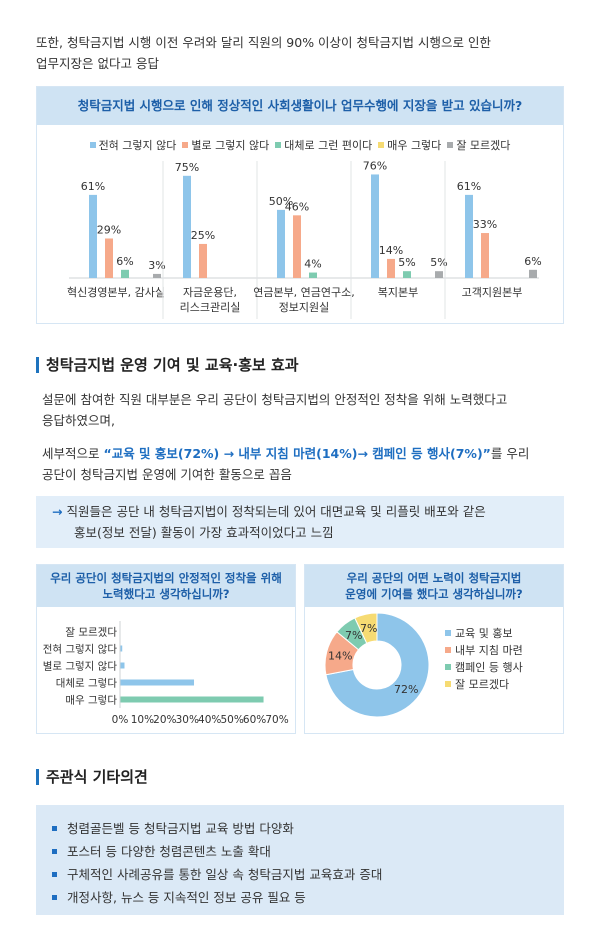  Describe the element at coordinates (409, 145) in the screenshot. I see `legend-item: 매우 그렇다` at that location.